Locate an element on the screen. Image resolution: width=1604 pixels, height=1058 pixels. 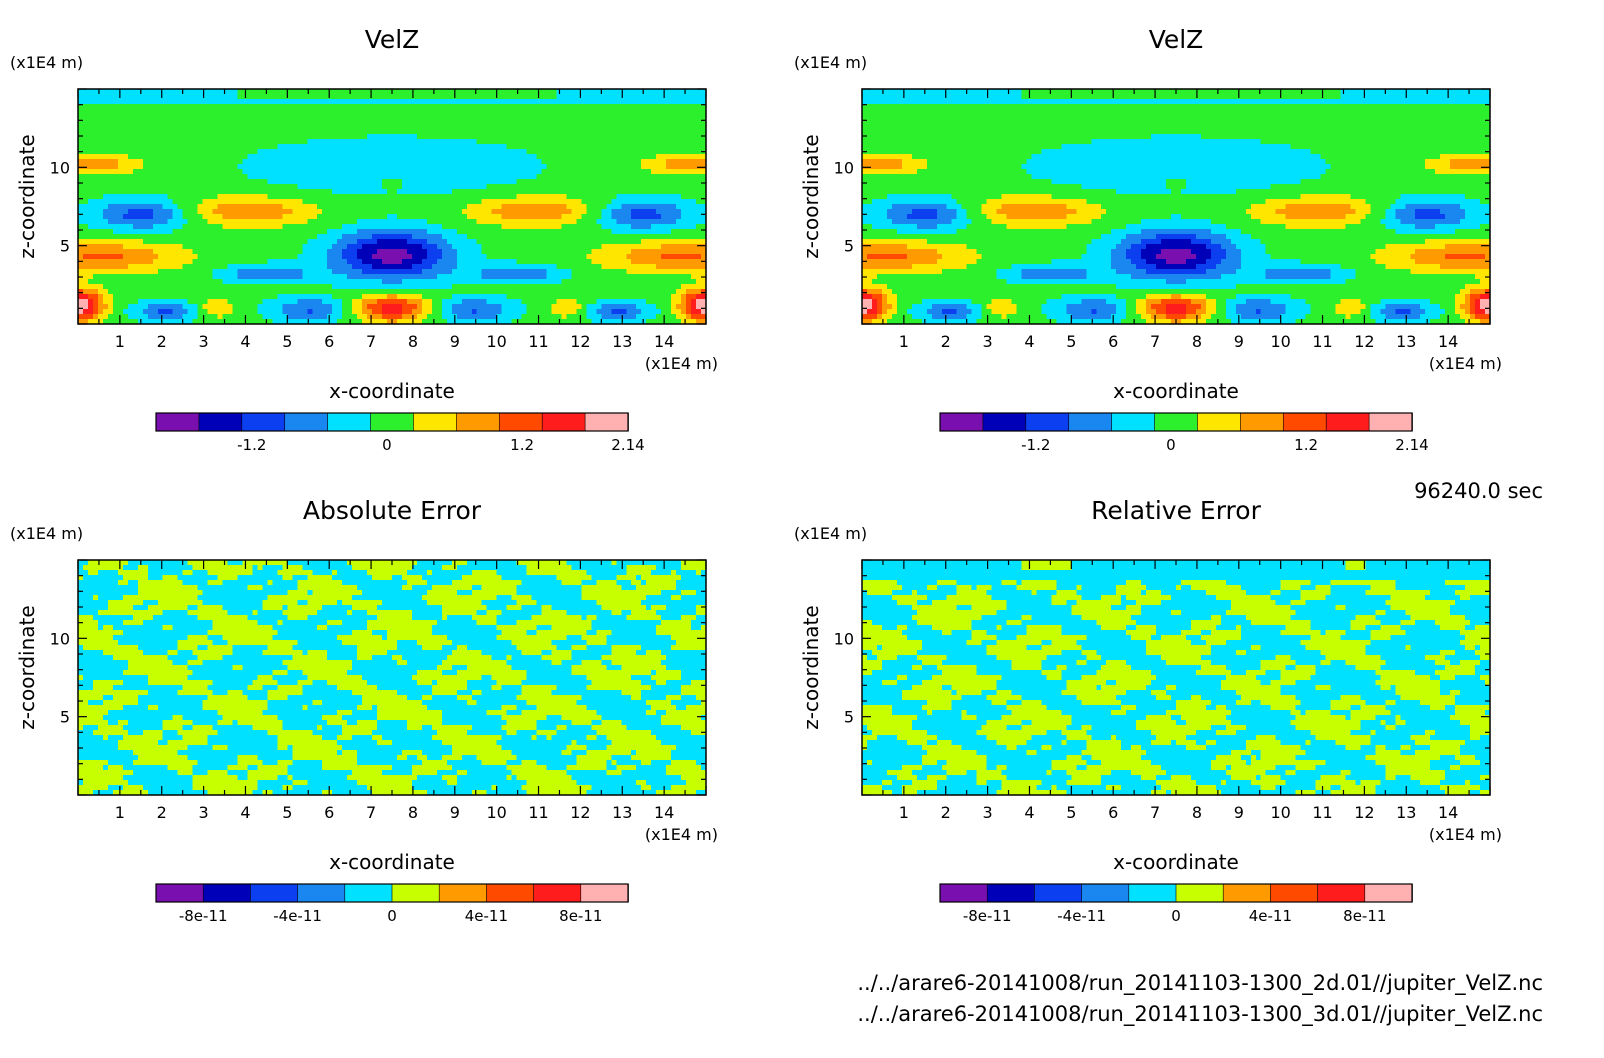
colorbar-tick-label: 2.14 is located at coordinates (1411, 445).